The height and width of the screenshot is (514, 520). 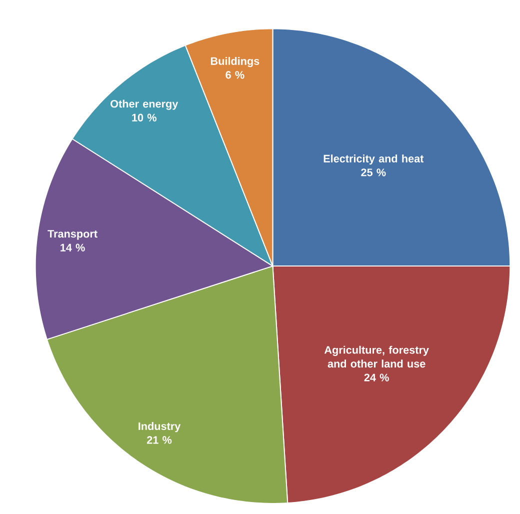 What do you see at coordinates (376, 378) in the screenshot?
I see `data-label: 24 %` at bounding box center [376, 378].